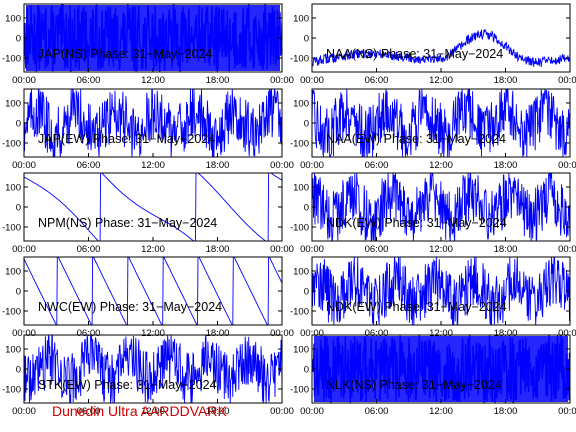 Image resolution: width=576 pixels, height=432 pixels. What do you see at coordinates (130, 307) in the screenshot?
I see `chart-title: NWC(EW) Phase: 31−May−2024` at bounding box center [130, 307].